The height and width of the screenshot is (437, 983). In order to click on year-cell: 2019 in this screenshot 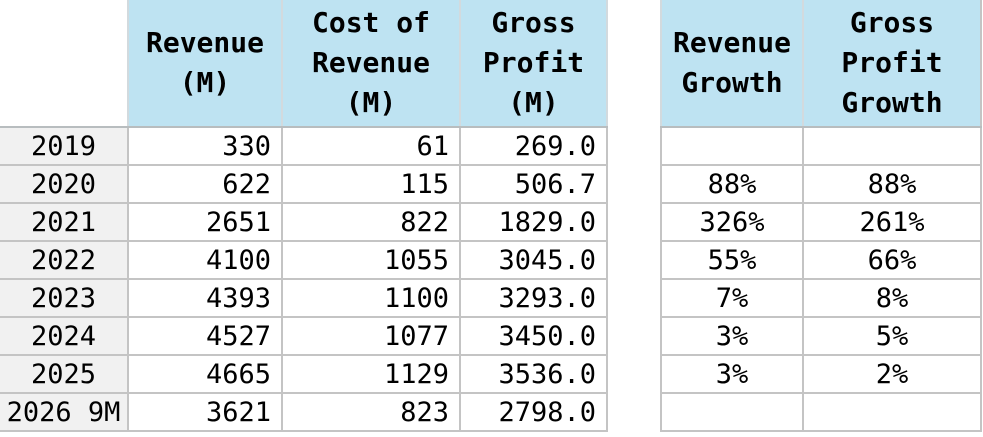, I will do `click(64, 146)`.